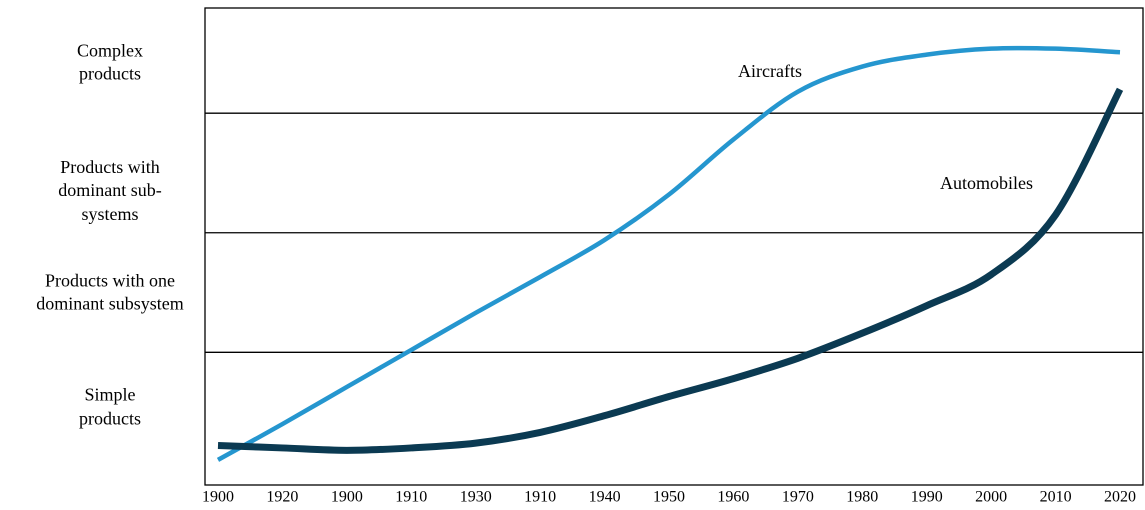 This screenshot has width=1145, height=510. I want to click on x-tick-label: 1950, so click(669, 497).